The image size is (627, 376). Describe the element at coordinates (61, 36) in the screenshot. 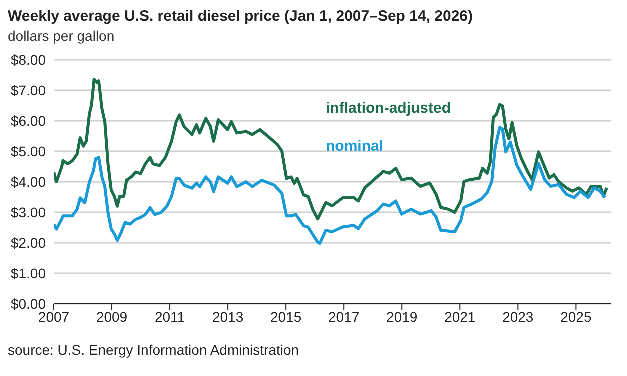

I see `chart-subtitle: dollars per gallon` at that location.